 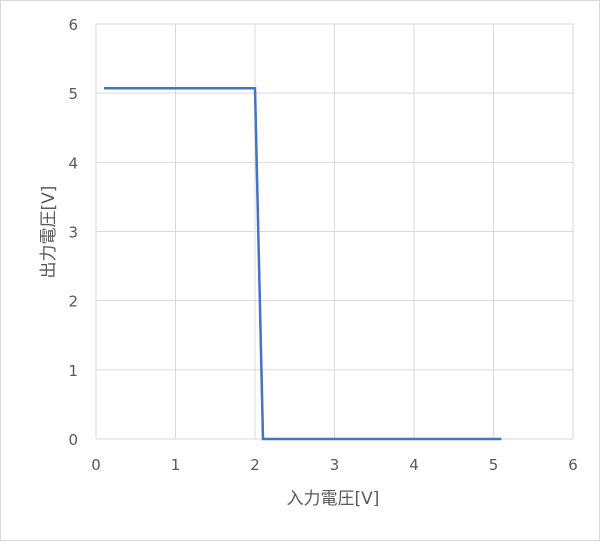 I want to click on x-tick-label: 3, so click(x=335, y=465).